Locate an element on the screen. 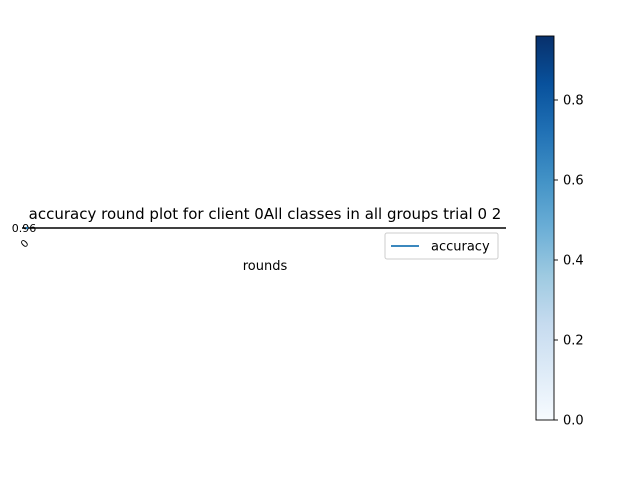 This screenshot has width=640, height=480. x-tick-label: 0 is located at coordinates (25, 244).